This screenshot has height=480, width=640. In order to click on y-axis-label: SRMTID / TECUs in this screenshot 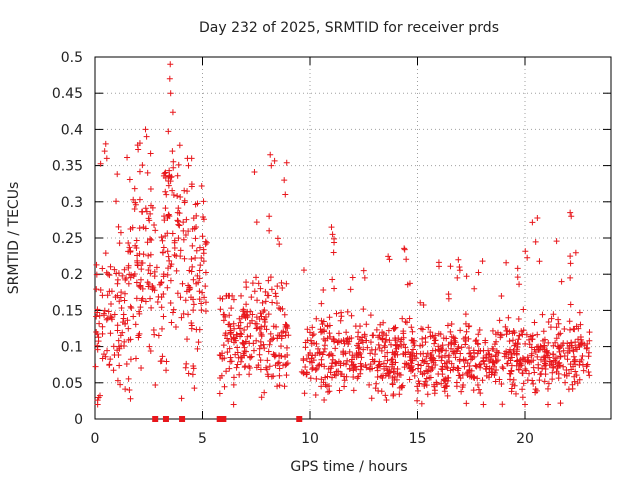, I will do `click(14, 238)`.